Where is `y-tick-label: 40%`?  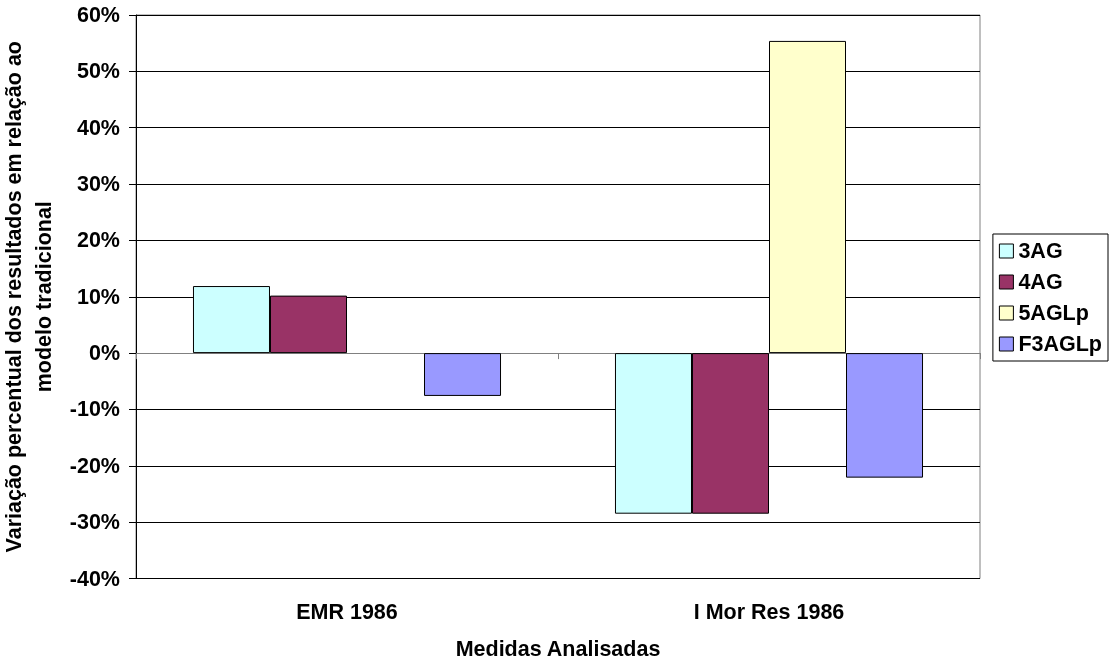
y-tick-label: 40% is located at coordinates (98, 127).